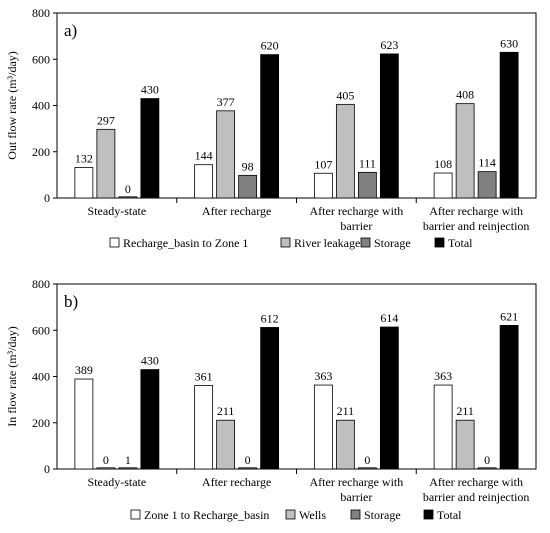  What do you see at coordinates (270, 46) in the screenshot?
I see `data-label: 620` at bounding box center [270, 46].